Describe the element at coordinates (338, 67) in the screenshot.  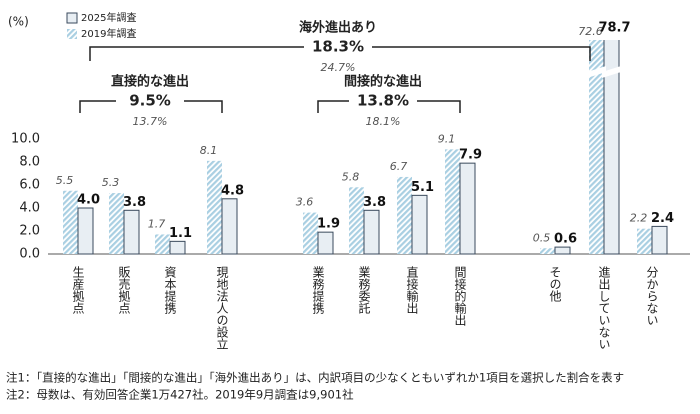
I see `group-value-2019: 24.7%` at that location.